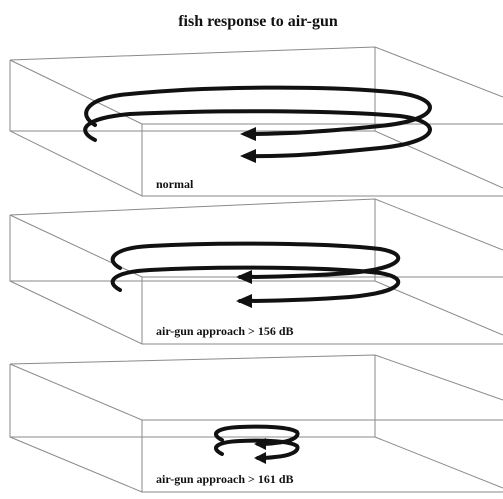 The height and width of the screenshot is (499, 503). What do you see at coordinates (258, 21) in the screenshot?
I see `diagram-title: fish response to air-gun` at bounding box center [258, 21].